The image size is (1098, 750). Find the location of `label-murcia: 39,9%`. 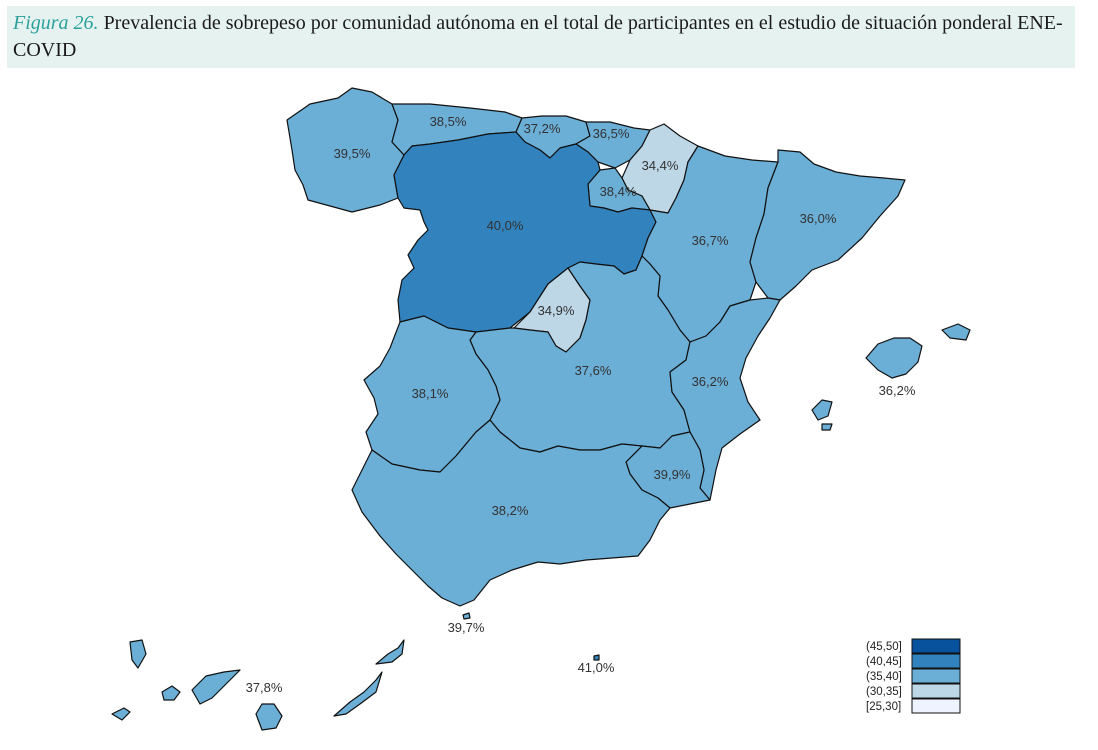

label-murcia: 39,9% is located at coordinates (672, 474).